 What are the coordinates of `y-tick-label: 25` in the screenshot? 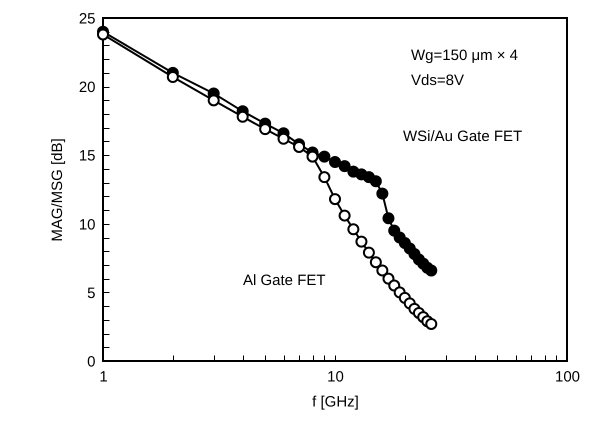 It's located at (87, 19).